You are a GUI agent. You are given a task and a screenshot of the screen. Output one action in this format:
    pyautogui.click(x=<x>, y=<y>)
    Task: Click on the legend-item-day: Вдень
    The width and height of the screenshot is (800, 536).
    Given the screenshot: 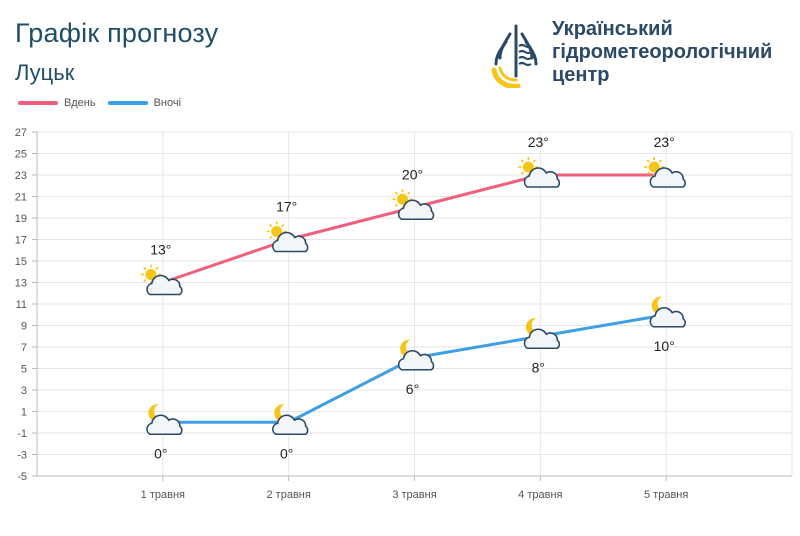 What is the action you would take?
    pyautogui.click(x=57, y=103)
    